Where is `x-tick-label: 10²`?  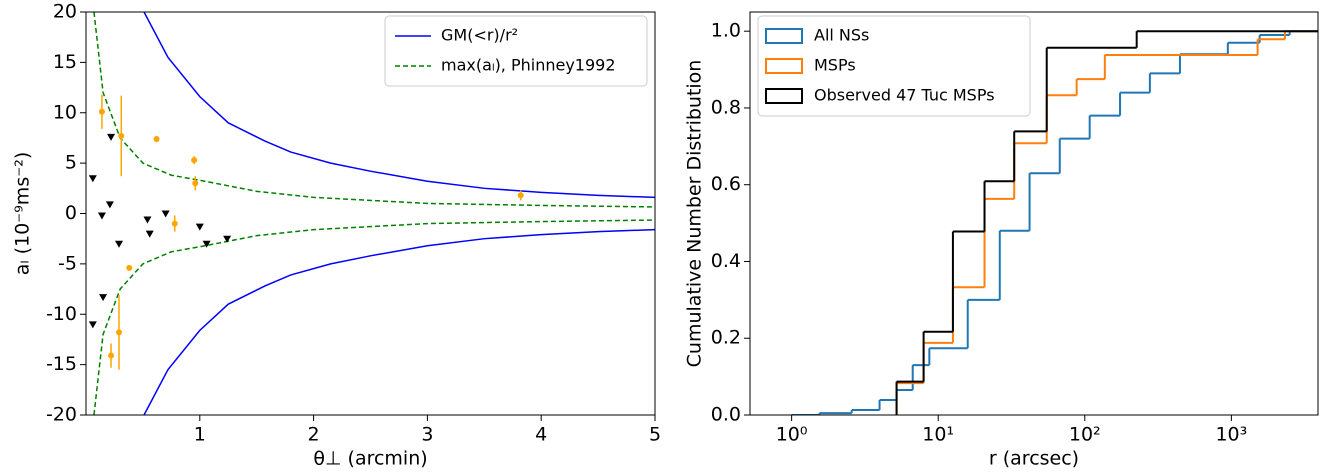 x-tick-label: 10² is located at coordinates (1085, 435).